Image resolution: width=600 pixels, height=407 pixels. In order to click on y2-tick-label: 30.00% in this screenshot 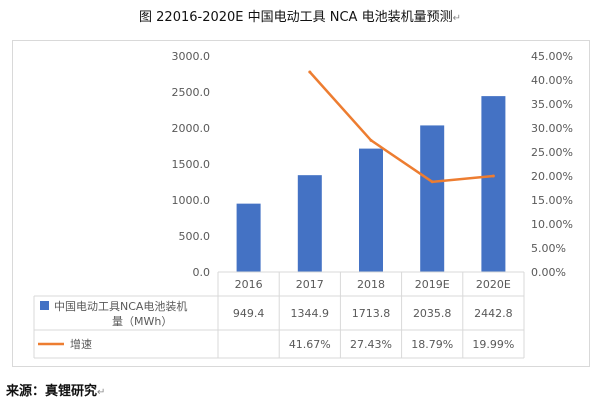, I will do `click(552, 128)`.